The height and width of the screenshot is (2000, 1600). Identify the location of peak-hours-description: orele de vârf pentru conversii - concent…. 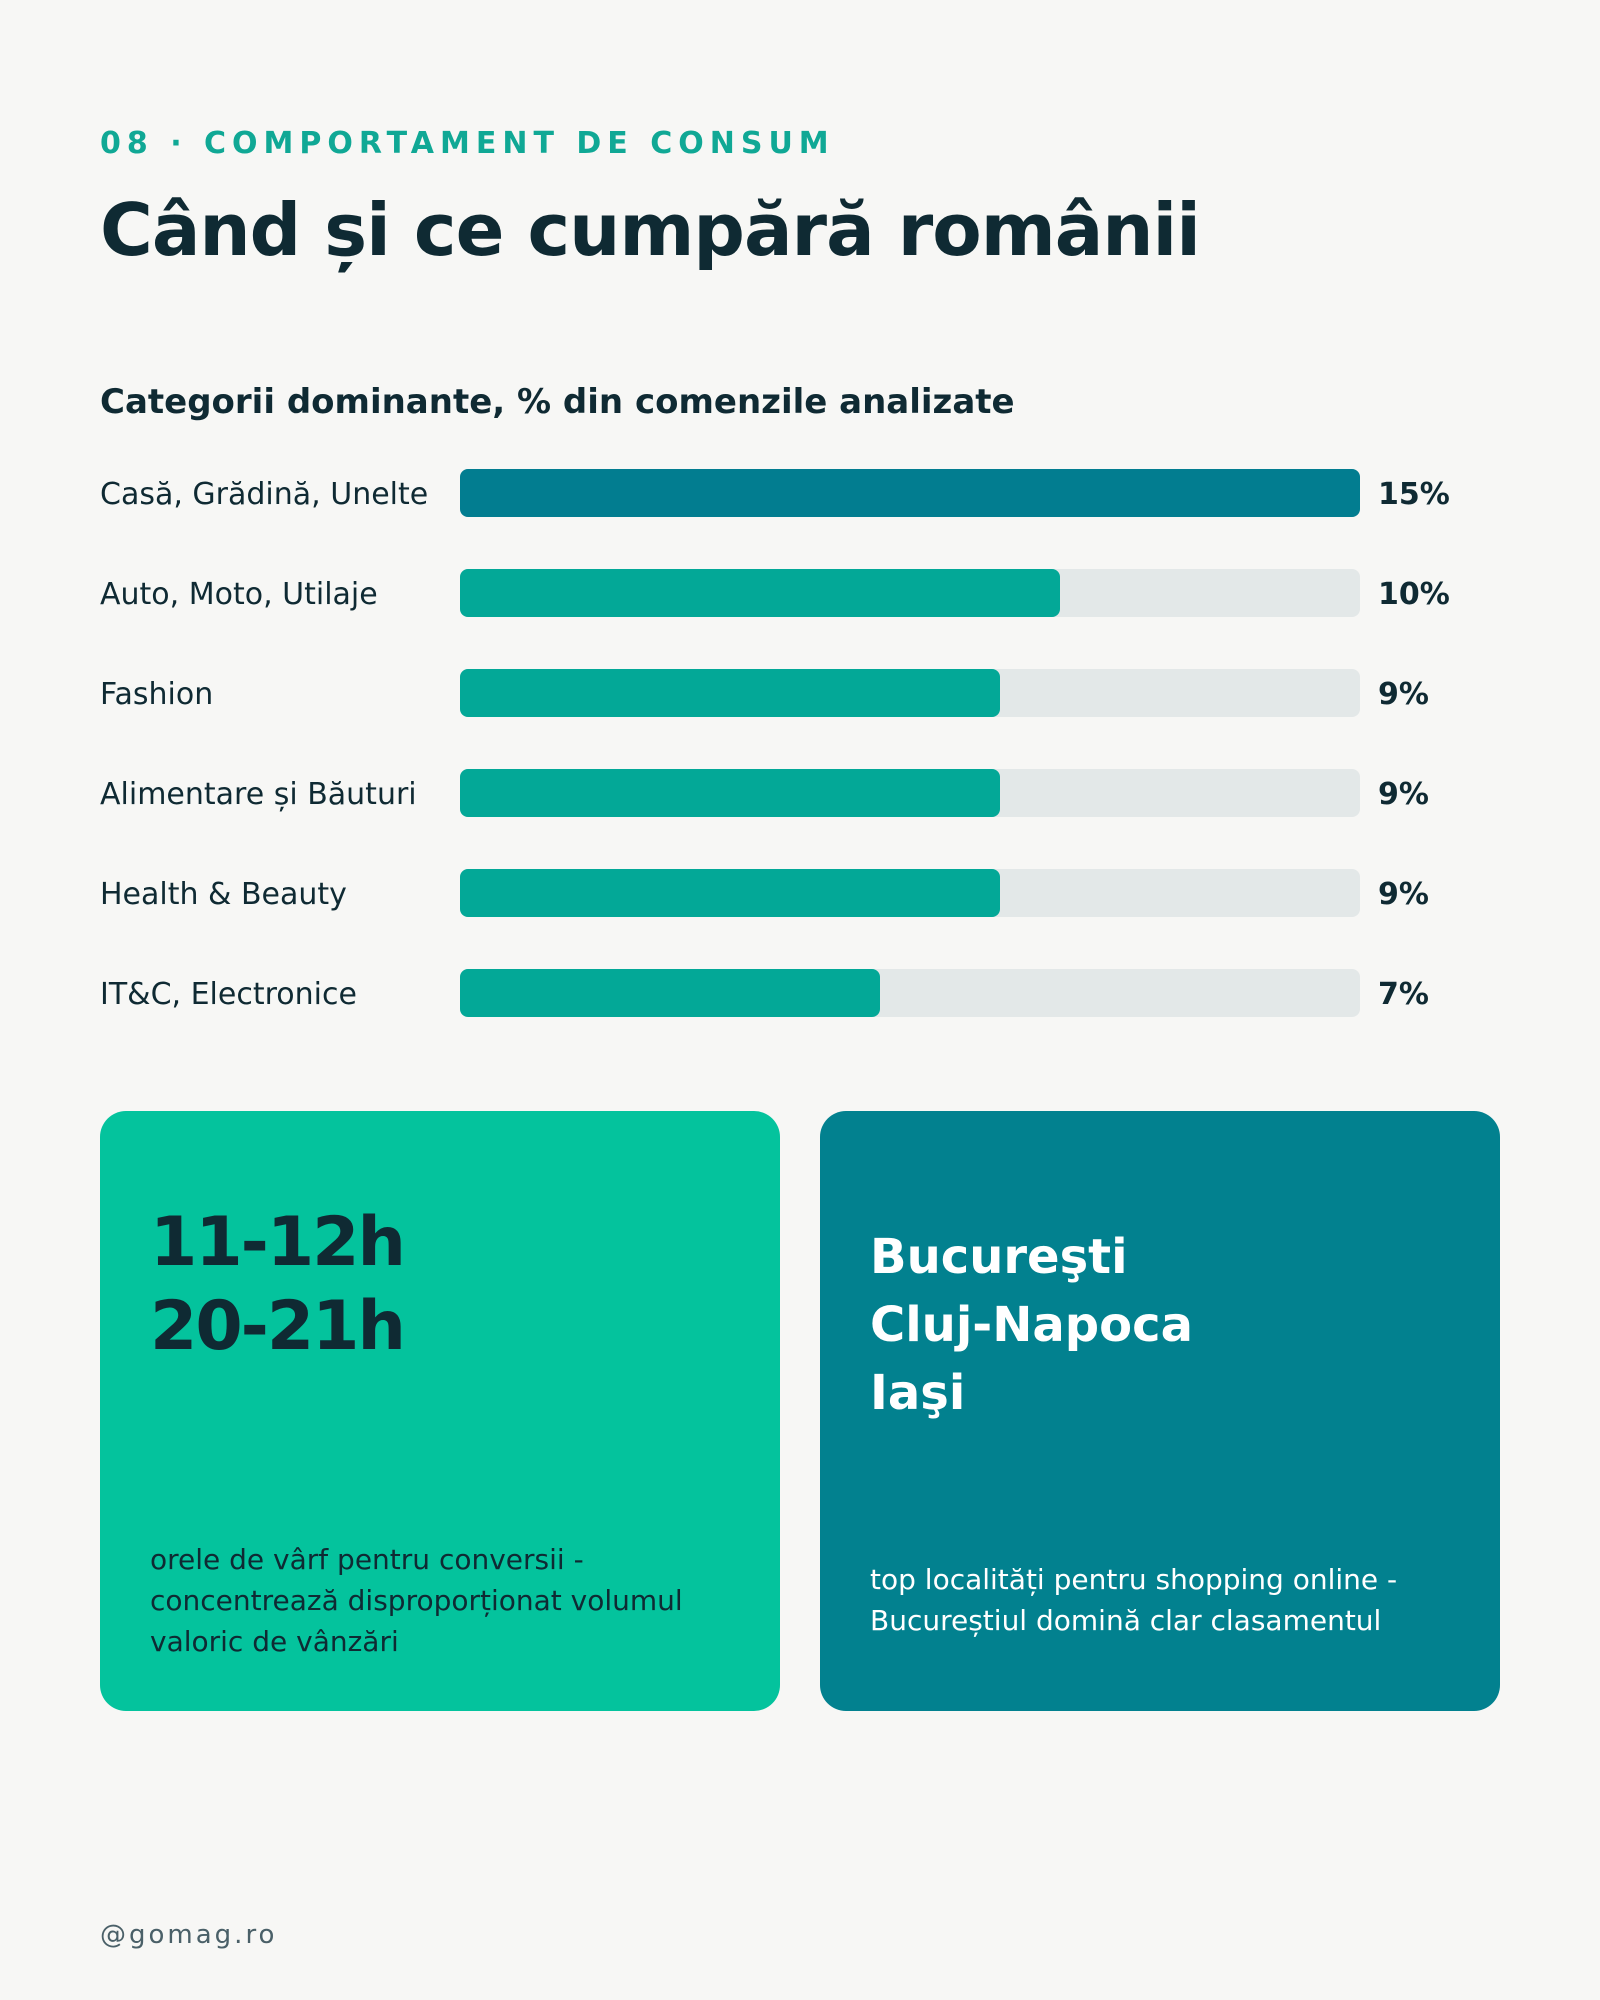
(416, 1600).